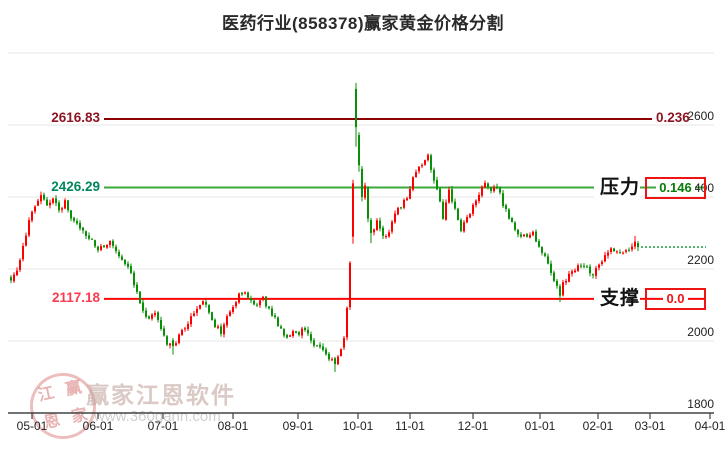 The image size is (726, 450). What do you see at coordinates (161, 395) in the screenshot?
I see `watermark-brand-text: 赢家江恩软件` at bounding box center [161, 395].